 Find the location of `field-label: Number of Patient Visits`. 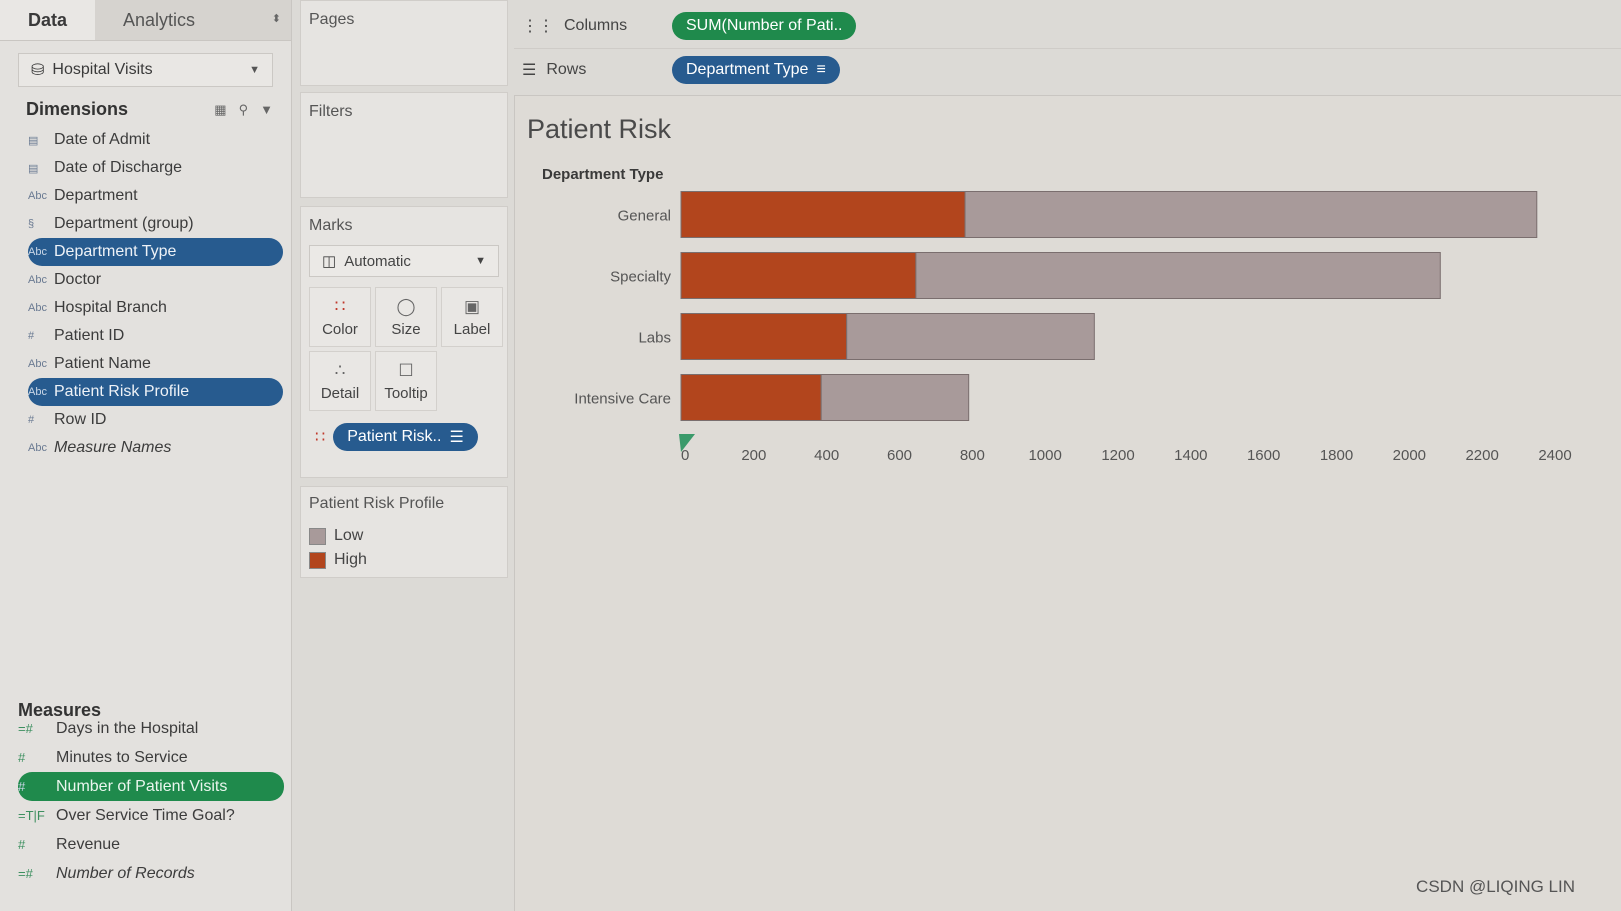

field-label: Number of Patient Visits is located at coordinates (142, 786).